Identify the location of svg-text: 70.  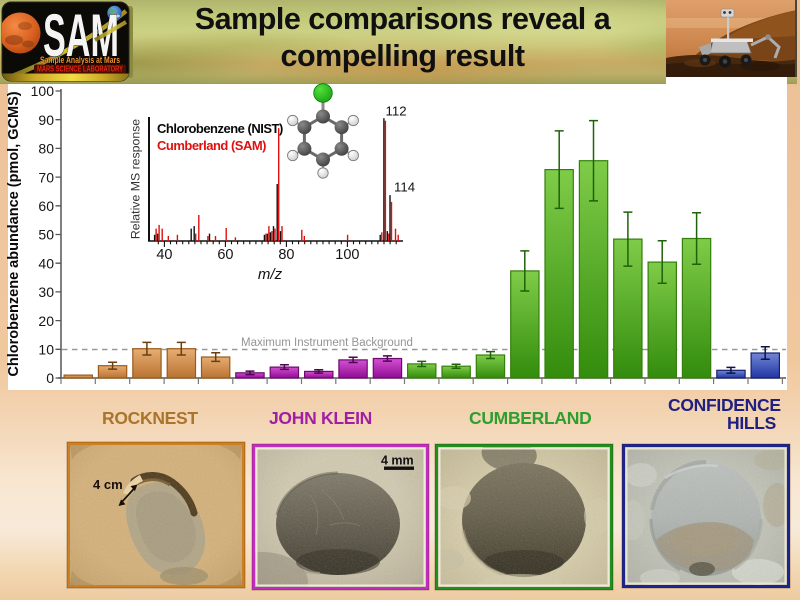
(46, 177).